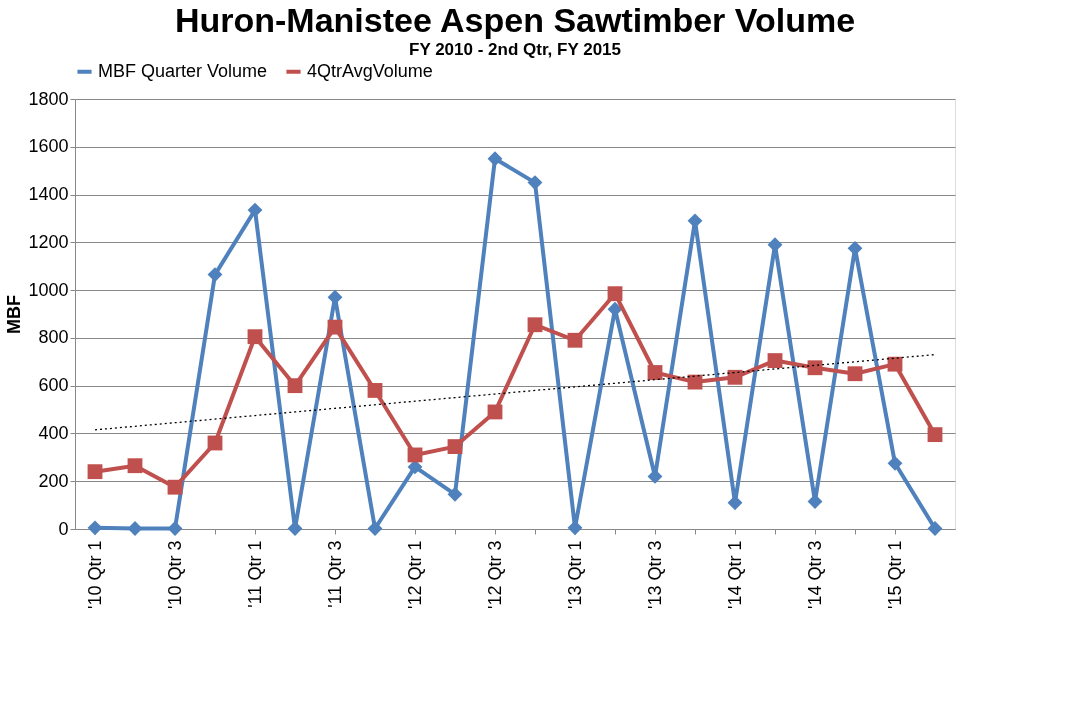  Describe the element at coordinates (254, 574) in the screenshot. I see `x-tick-label: '11 Qtr 1` at that location.